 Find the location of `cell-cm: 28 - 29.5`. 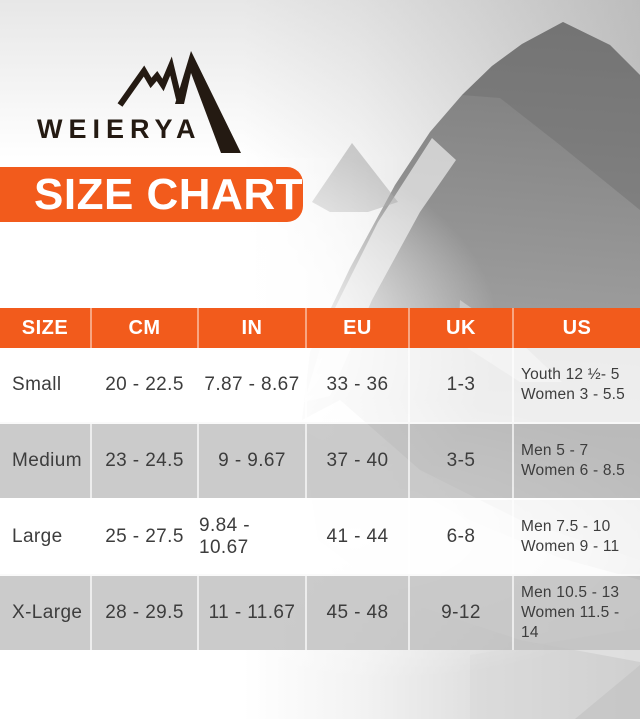

cell-cm: 28 - 29.5 is located at coordinates (143, 613).